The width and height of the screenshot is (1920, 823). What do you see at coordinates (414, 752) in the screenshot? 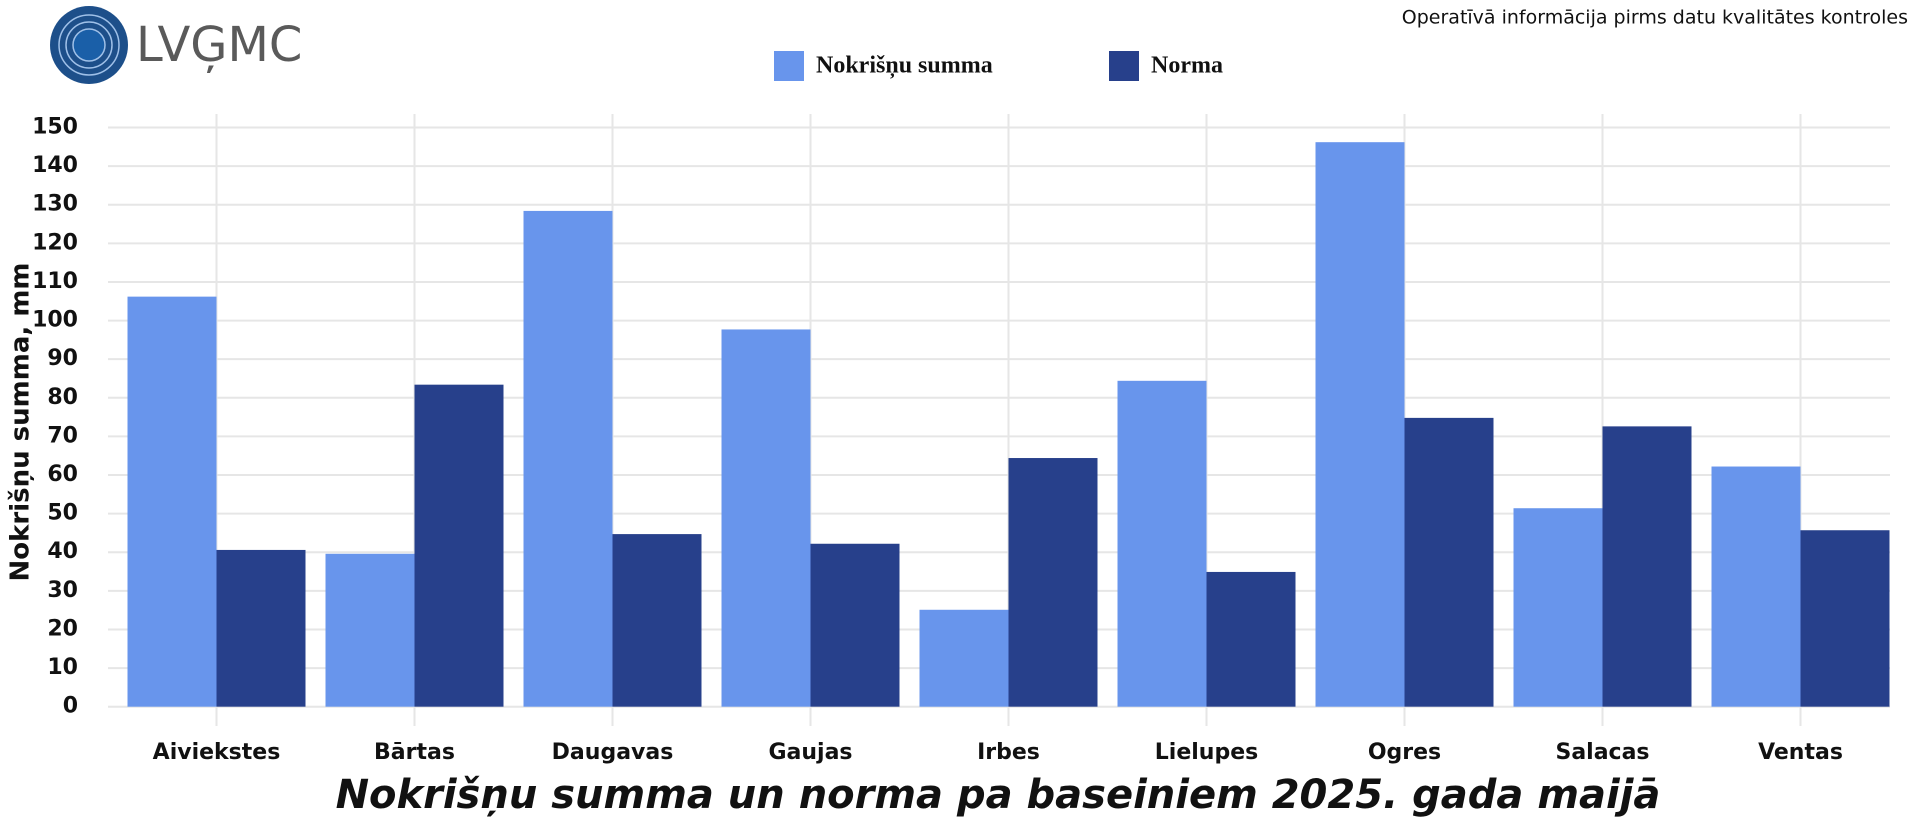
I see `x-tick-label: Bārtas` at bounding box center [414, 752].